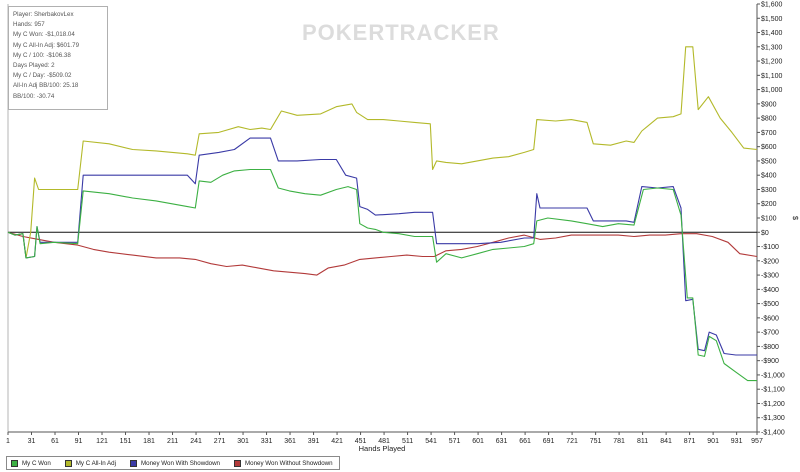  I want to click on y-tick-label: $900, so click(769, 104).